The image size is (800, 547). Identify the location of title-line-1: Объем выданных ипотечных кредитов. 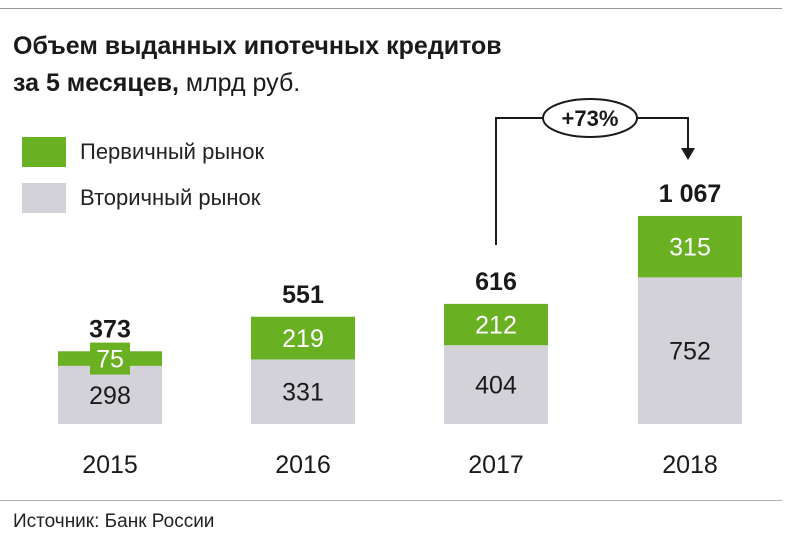
(257, 46).